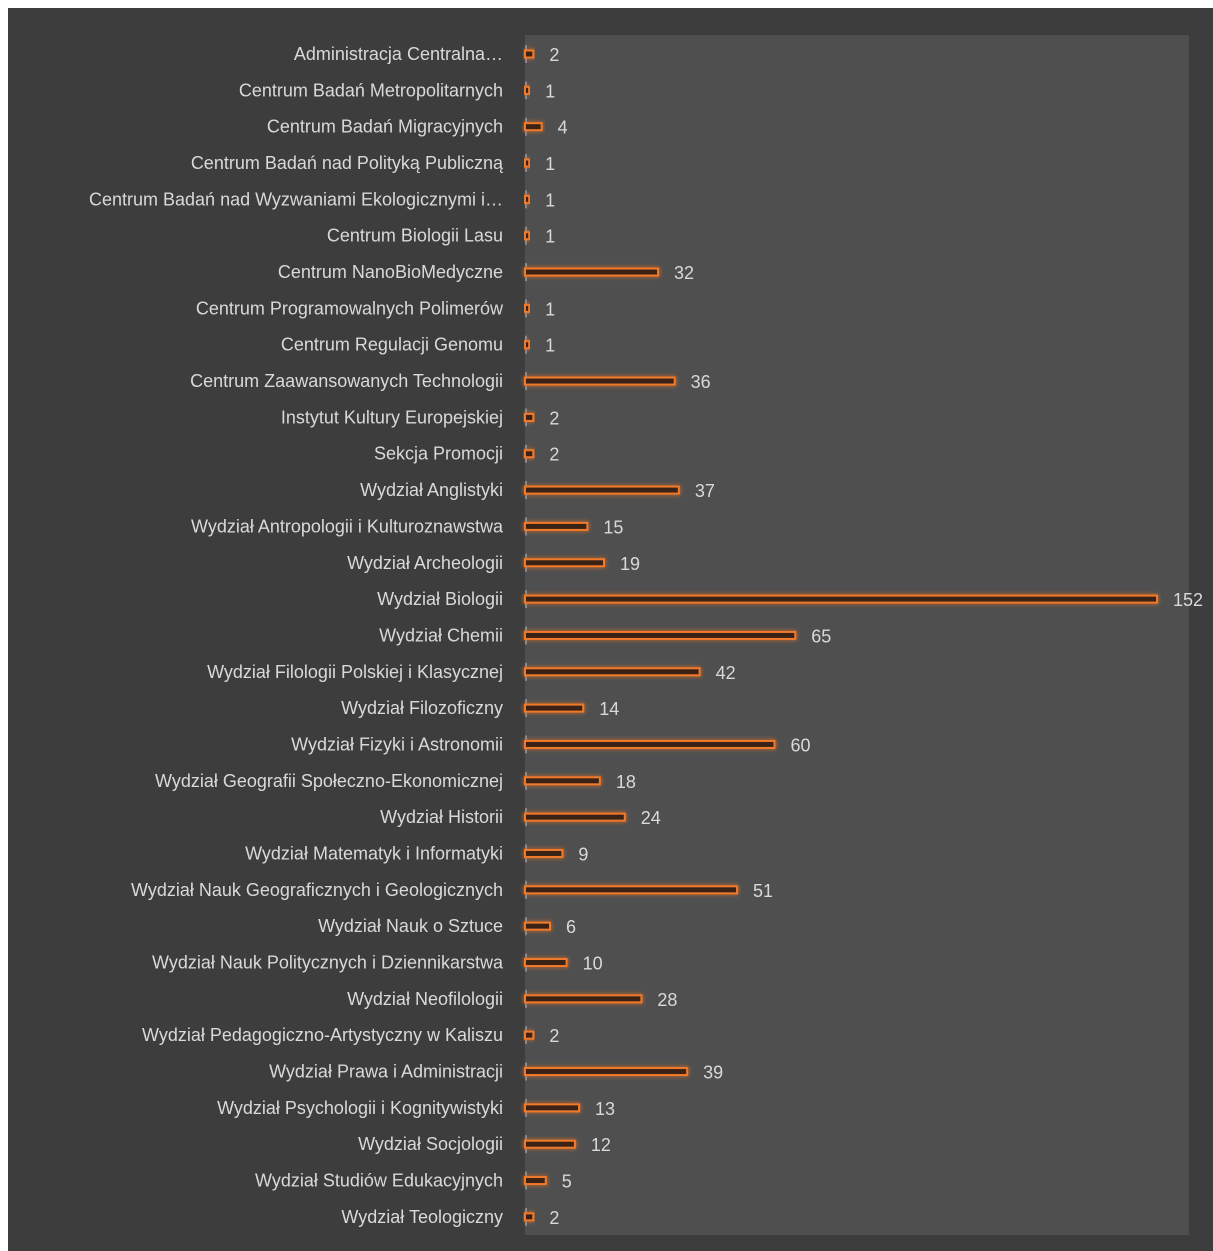 Image resolution: width=1213 pixels, height=1251 pixels. What do you see at coordinates (347, 163) in the screenshot?
I see `category-label: Centrum Badań nad Polityką Publiczną` at bounding box center [347, 163].